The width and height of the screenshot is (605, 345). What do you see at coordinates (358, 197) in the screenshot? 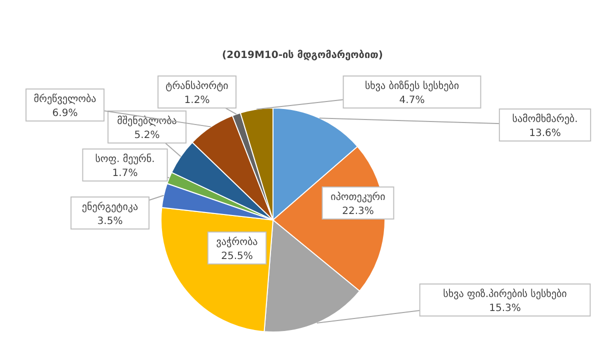
I see `slice-label: იპოთეკური` at bounding box center [358, 197].